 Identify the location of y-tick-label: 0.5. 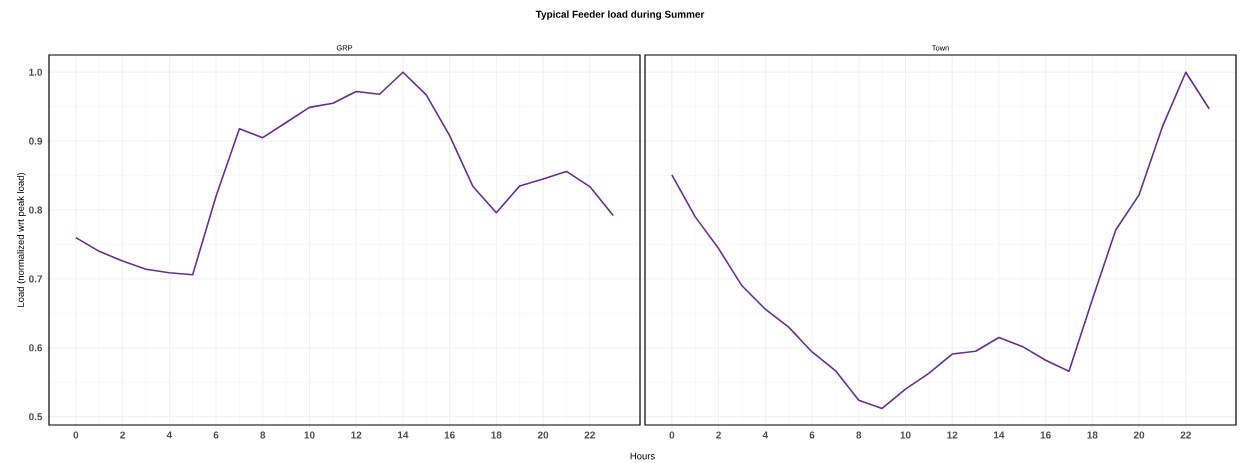
(36, 417).